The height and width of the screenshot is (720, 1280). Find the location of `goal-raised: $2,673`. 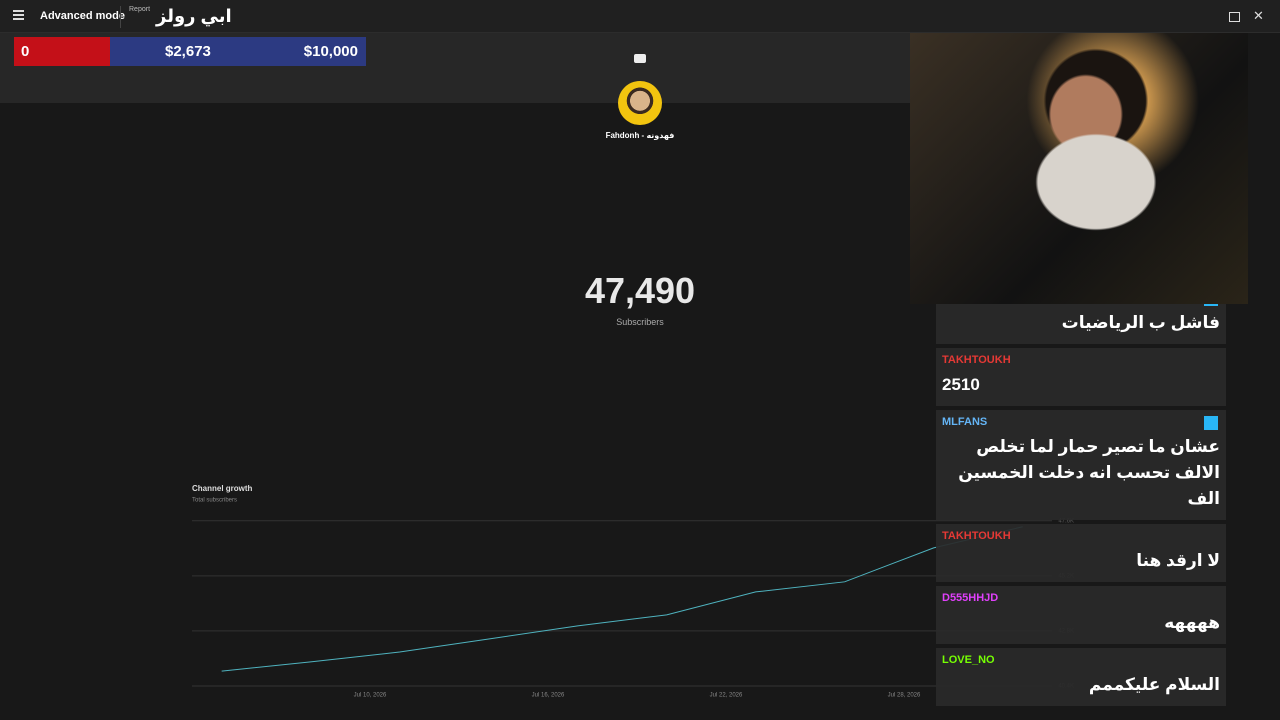

goal-raised: $2,673 is located at coordinates (188, 51).